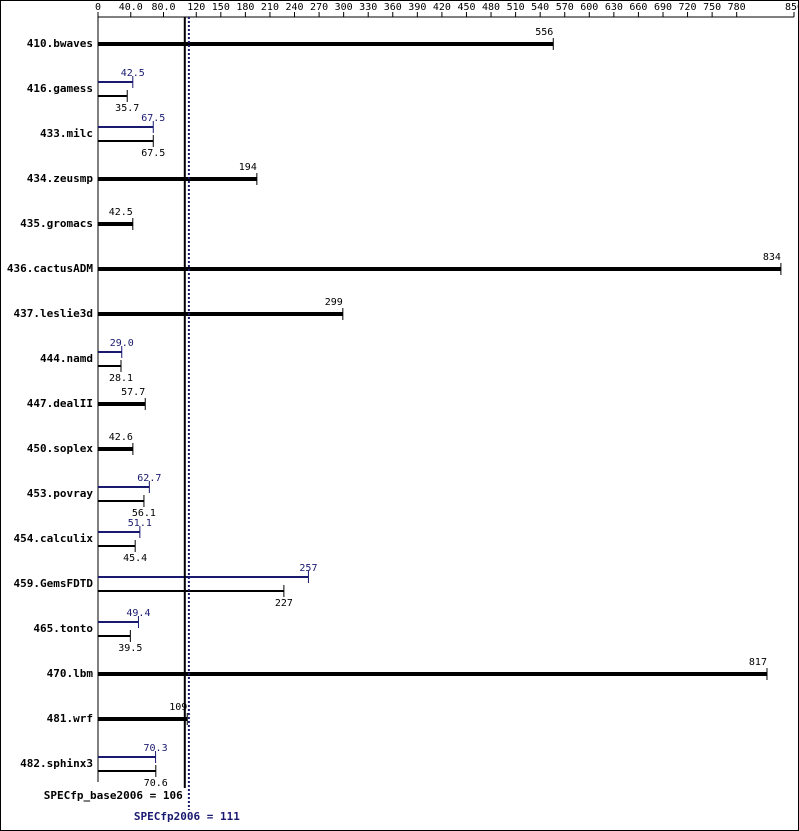  What do you see at coordinates (144, 513) in the screenshot?
I see `value-label: 56.1` at bounding box center [144, 513].